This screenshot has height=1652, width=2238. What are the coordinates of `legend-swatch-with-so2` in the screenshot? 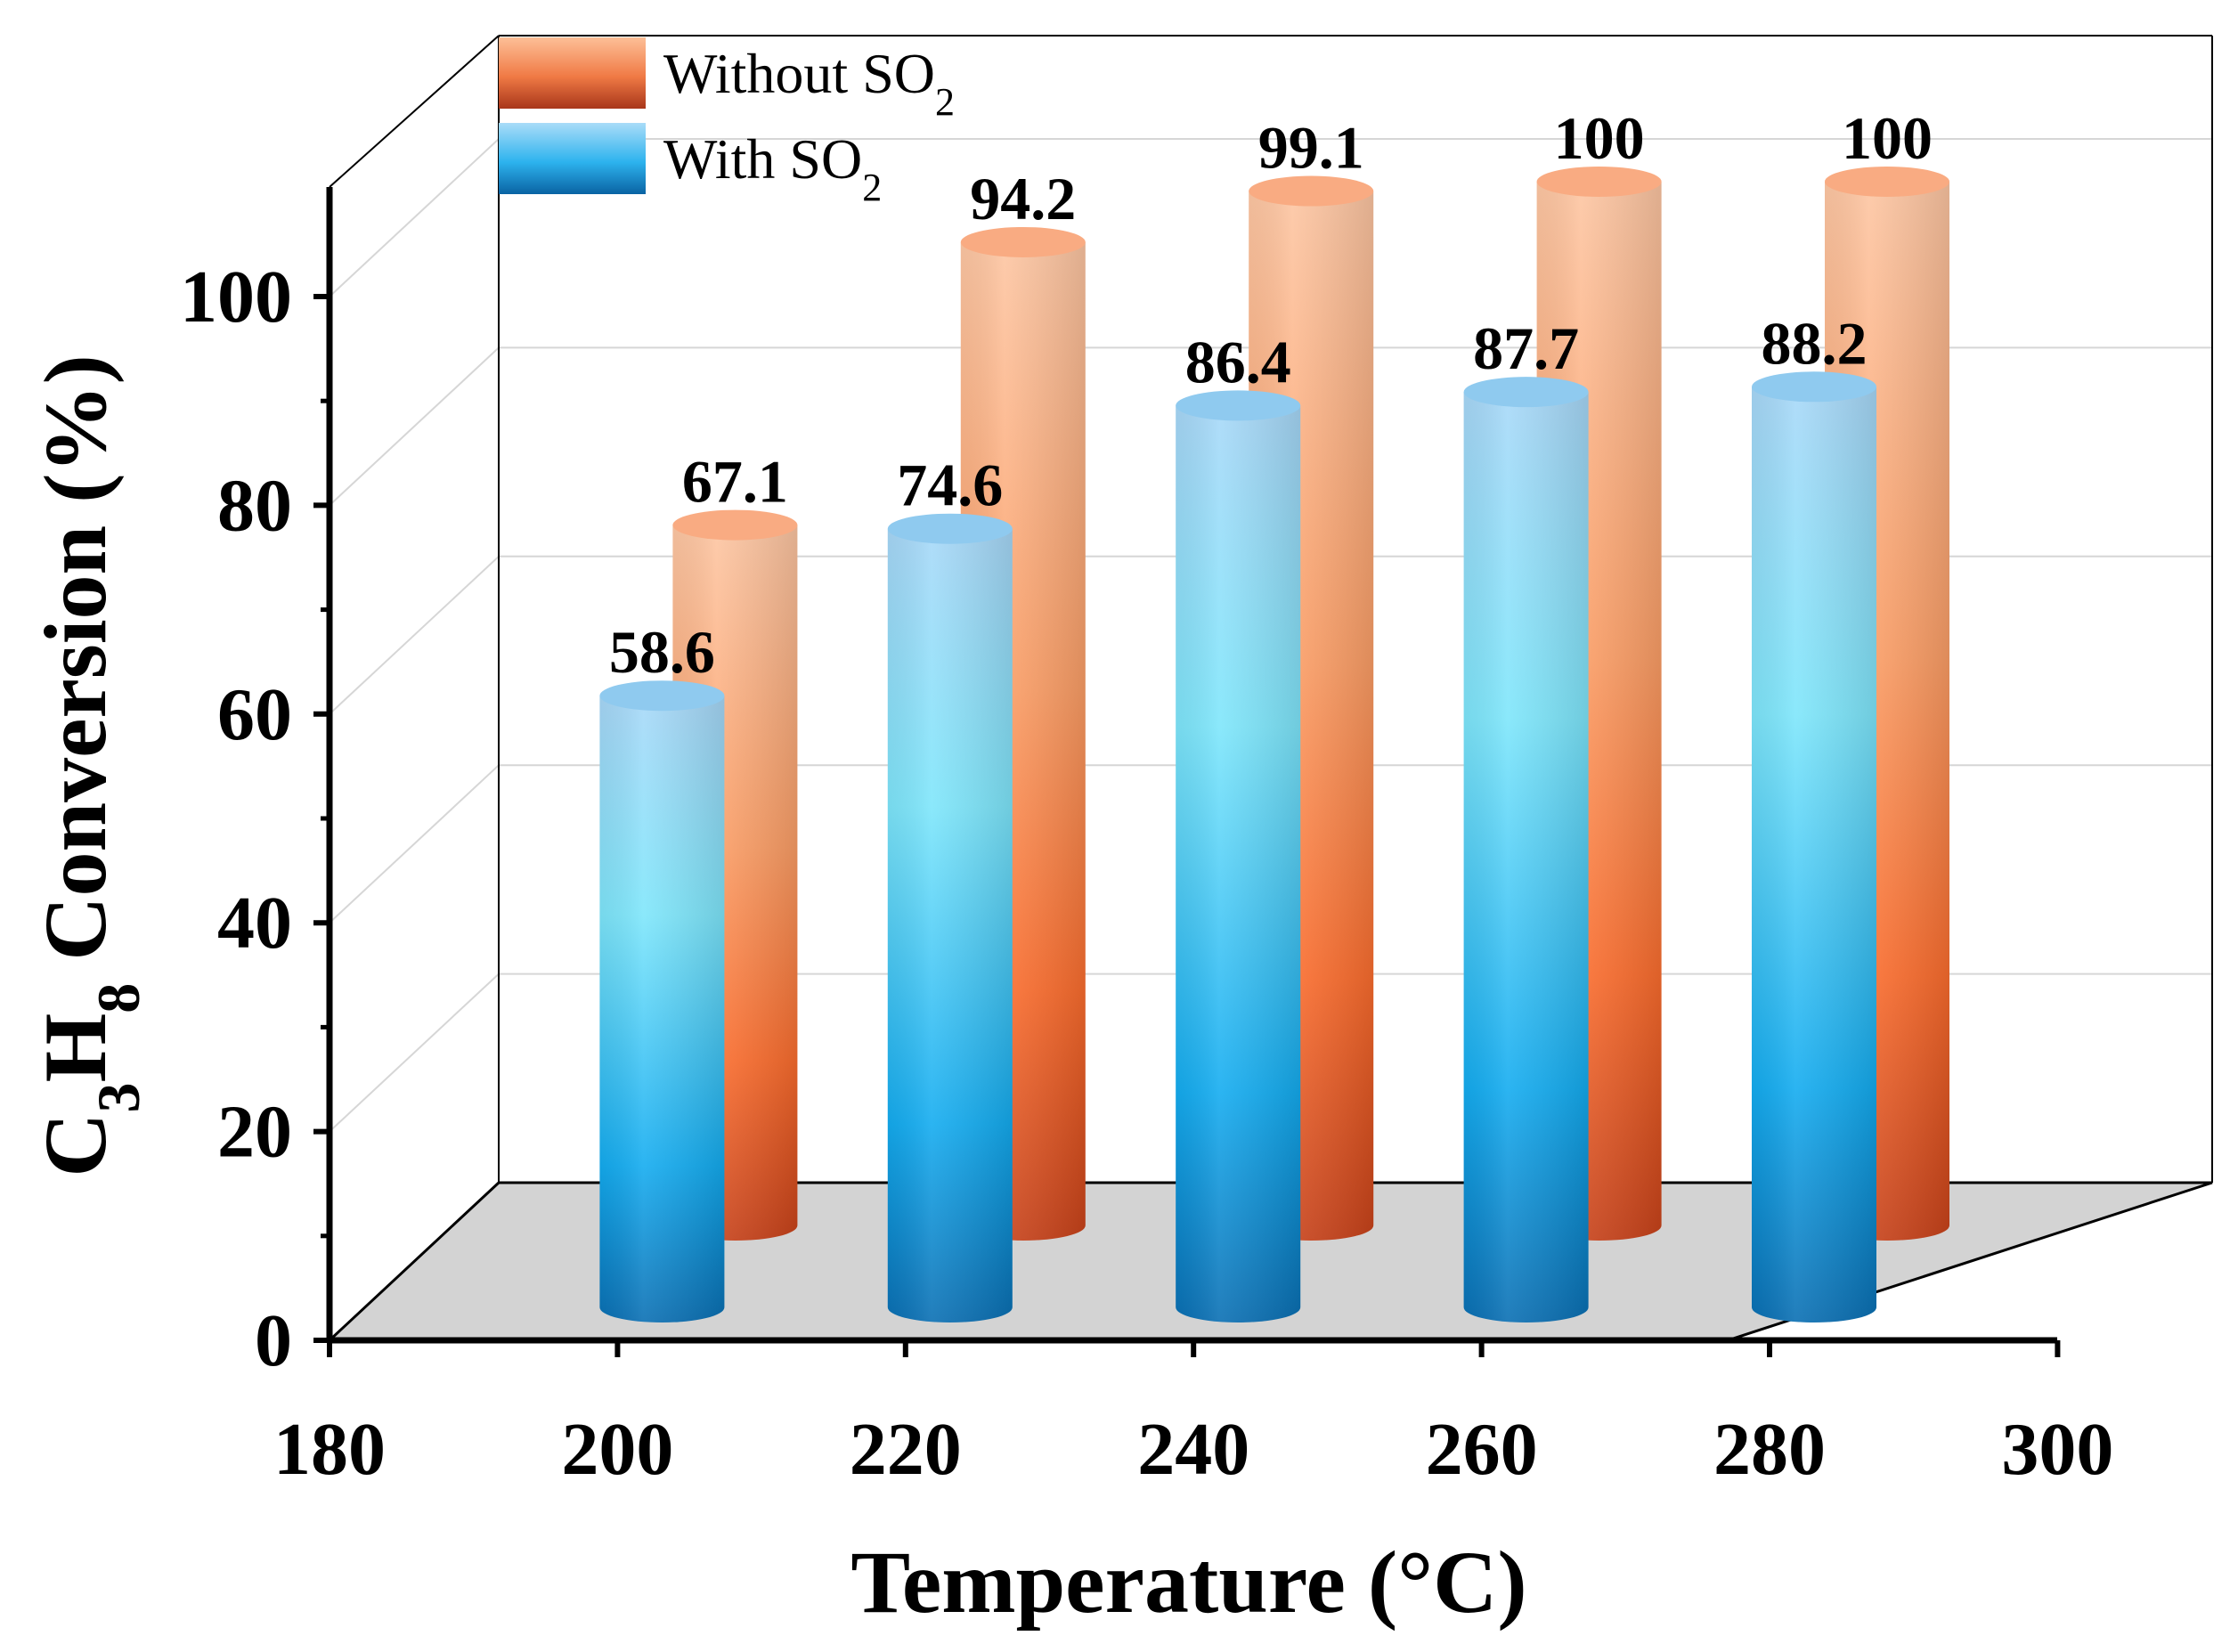 It's located at (572, 158).